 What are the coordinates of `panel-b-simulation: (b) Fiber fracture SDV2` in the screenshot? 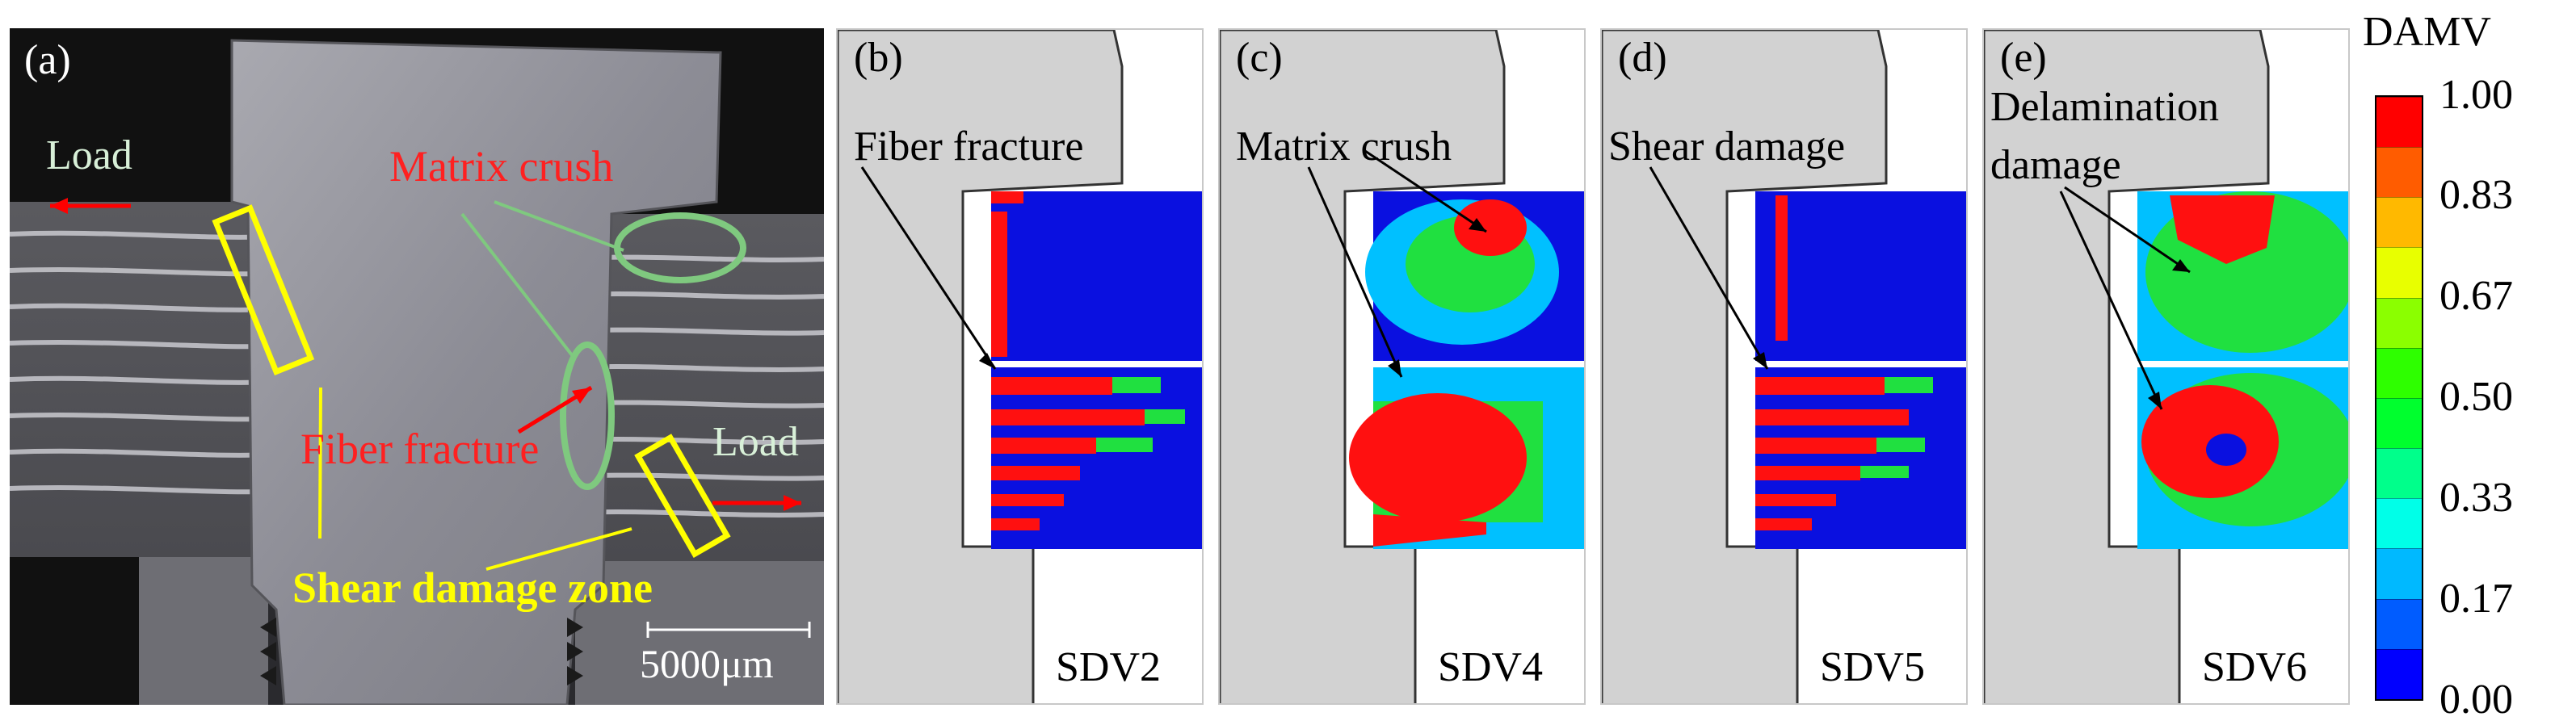 It's located at (1020, 366).